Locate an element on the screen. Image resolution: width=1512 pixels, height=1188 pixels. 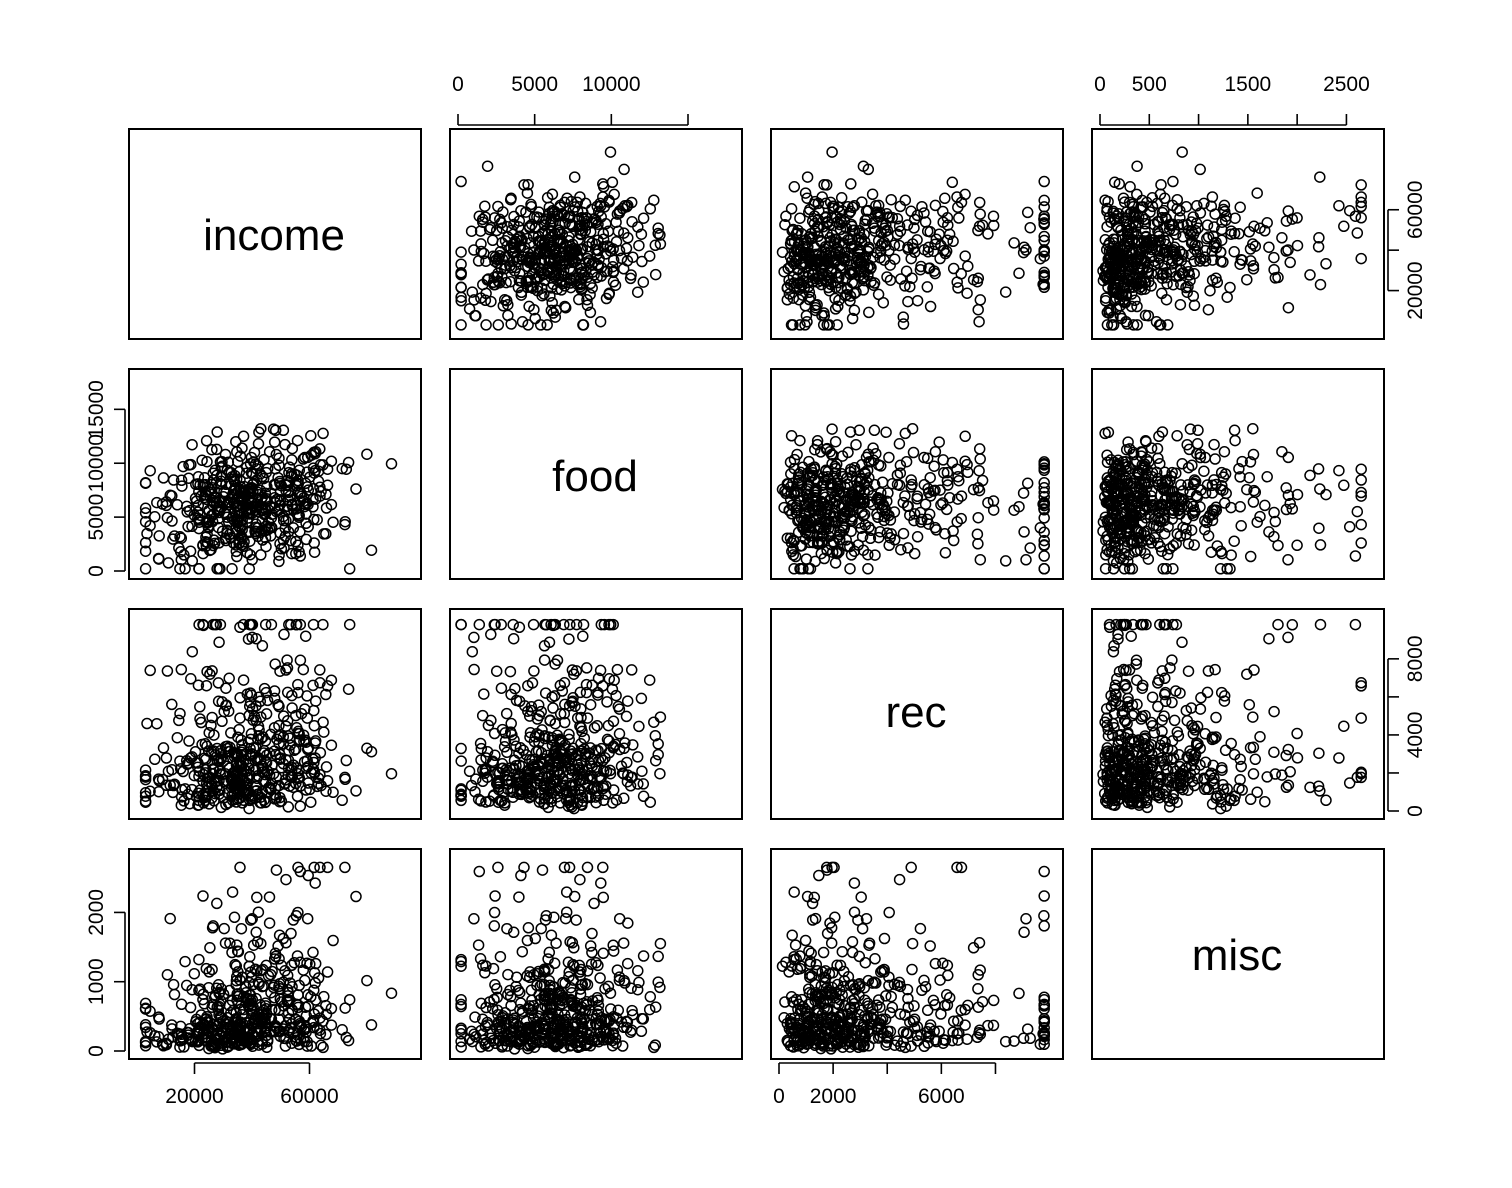
panel-income-vs-income is located at coordinates (275, 234).